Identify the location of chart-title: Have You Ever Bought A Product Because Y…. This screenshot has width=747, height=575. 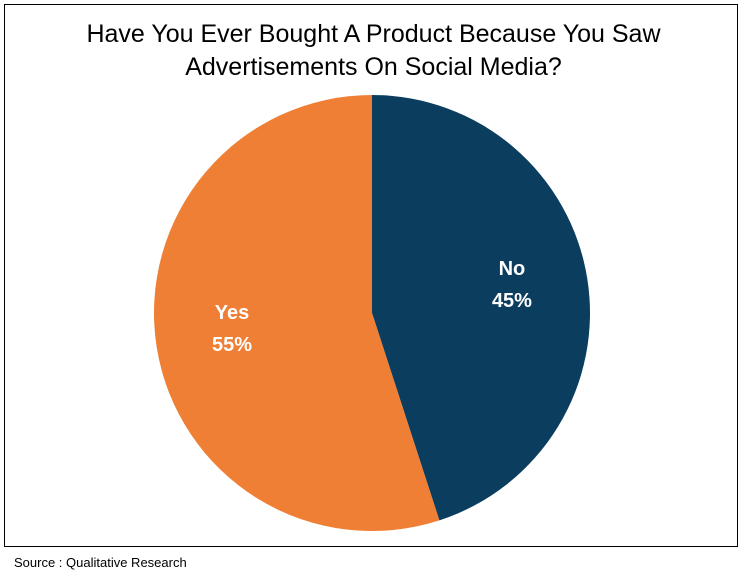
(373, 50).